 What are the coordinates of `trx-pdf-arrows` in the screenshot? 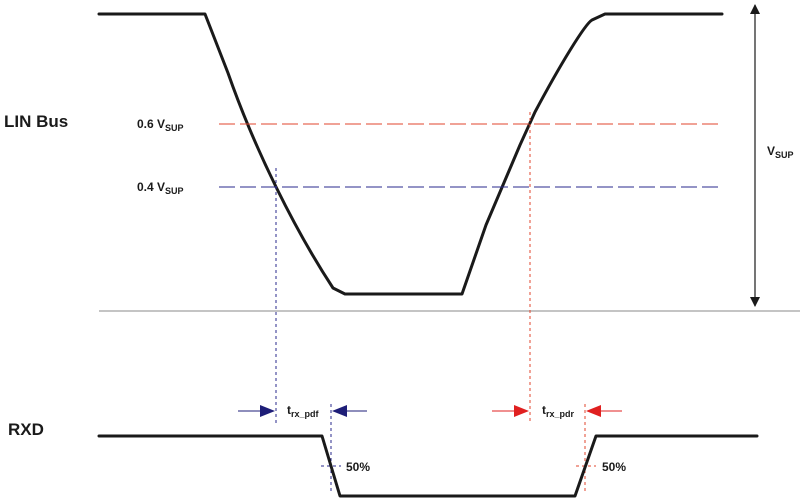 It's located at (302, 411).